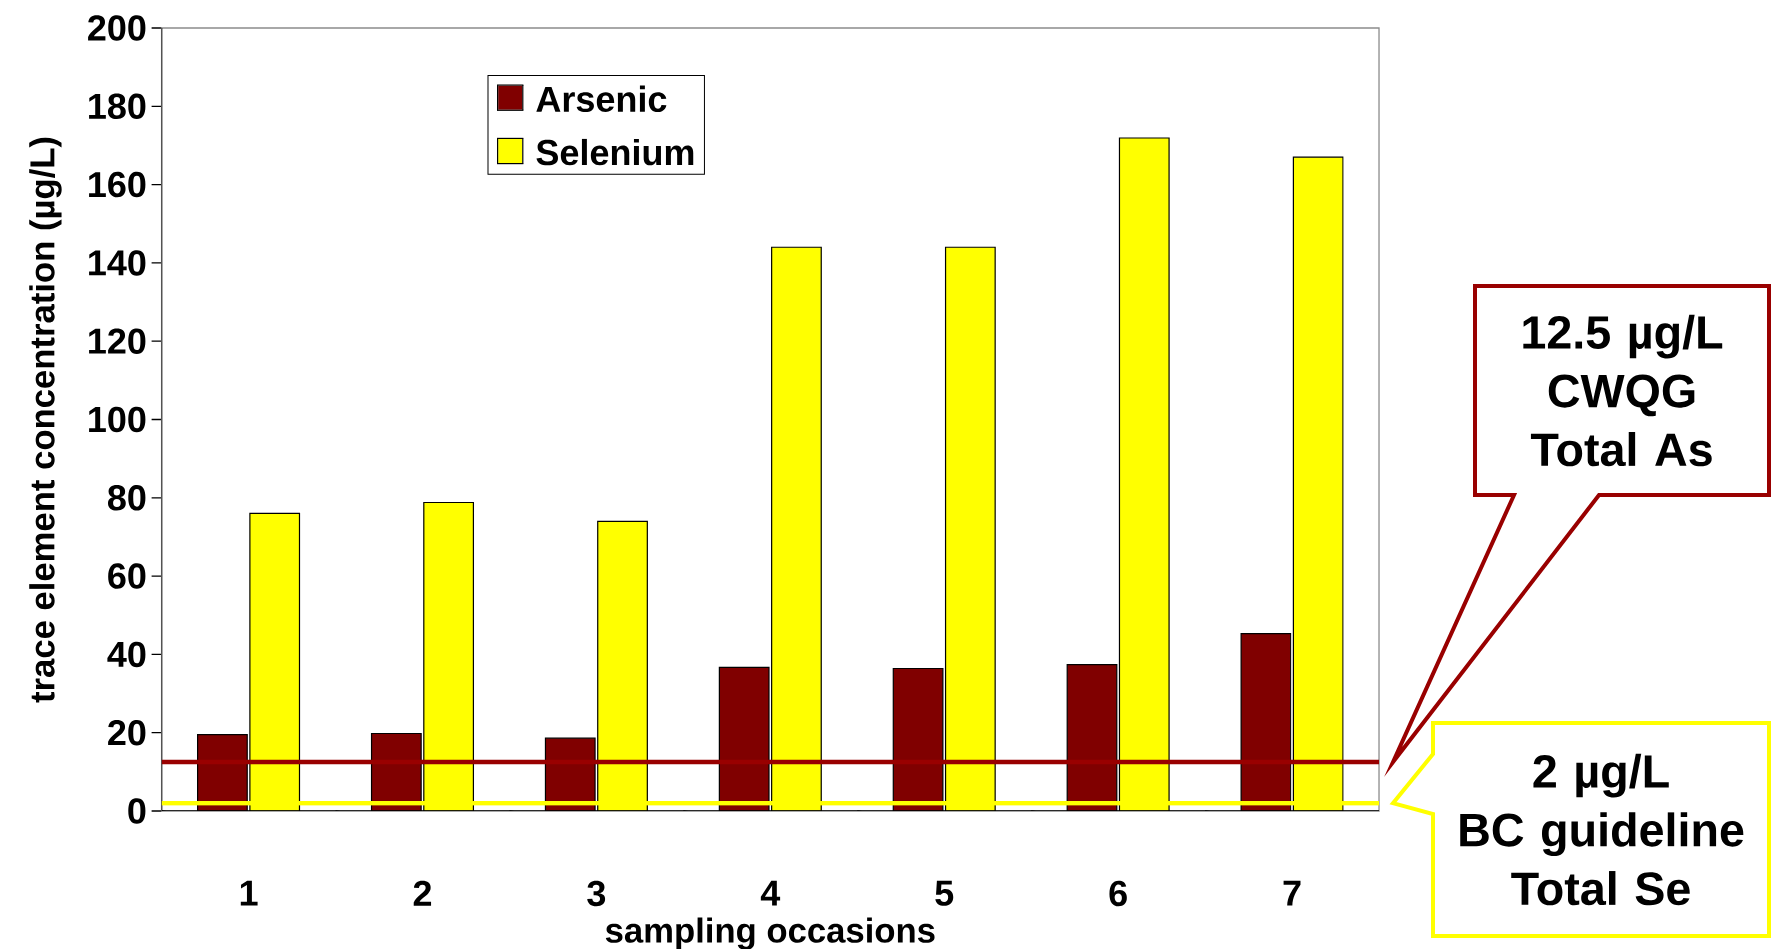 This screenshot has height=949, width=1772. What do you see at coordinates (117, 419) in the screenshot?
I see `y-tick-label: 100` at bounding box center [117, 419].